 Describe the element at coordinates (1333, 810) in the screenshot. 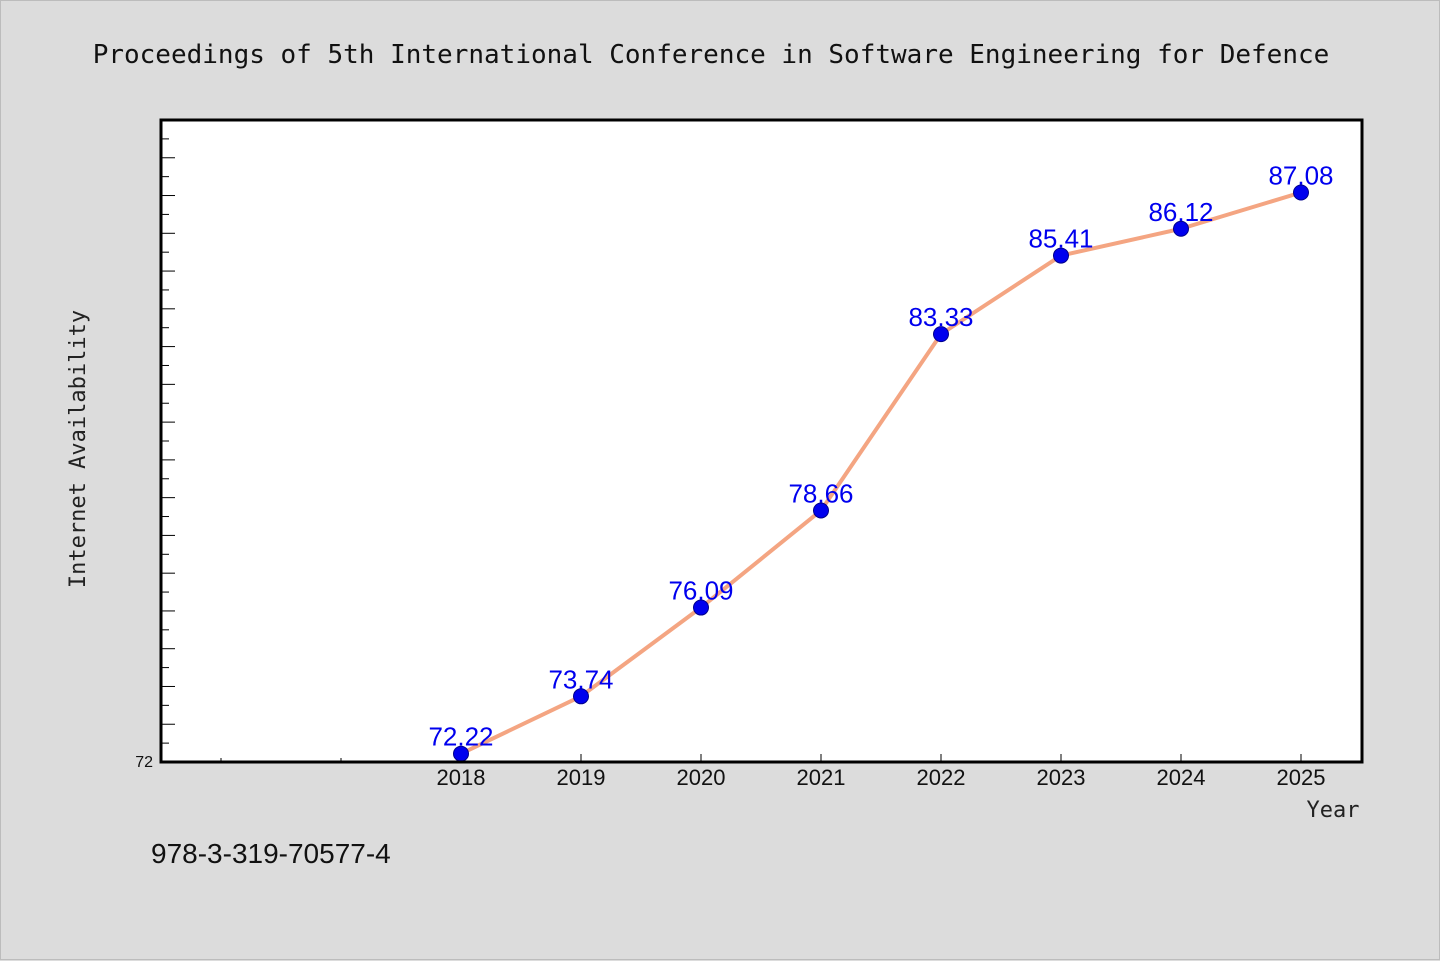

I see `x-axis-label: Year` at that location.